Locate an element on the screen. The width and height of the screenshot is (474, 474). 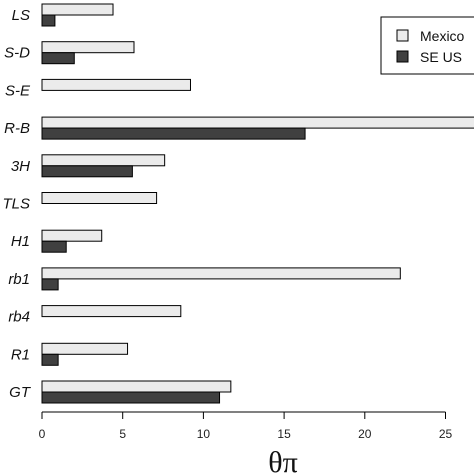
x-tick-label: 10 is located at coordinates (204, 434).